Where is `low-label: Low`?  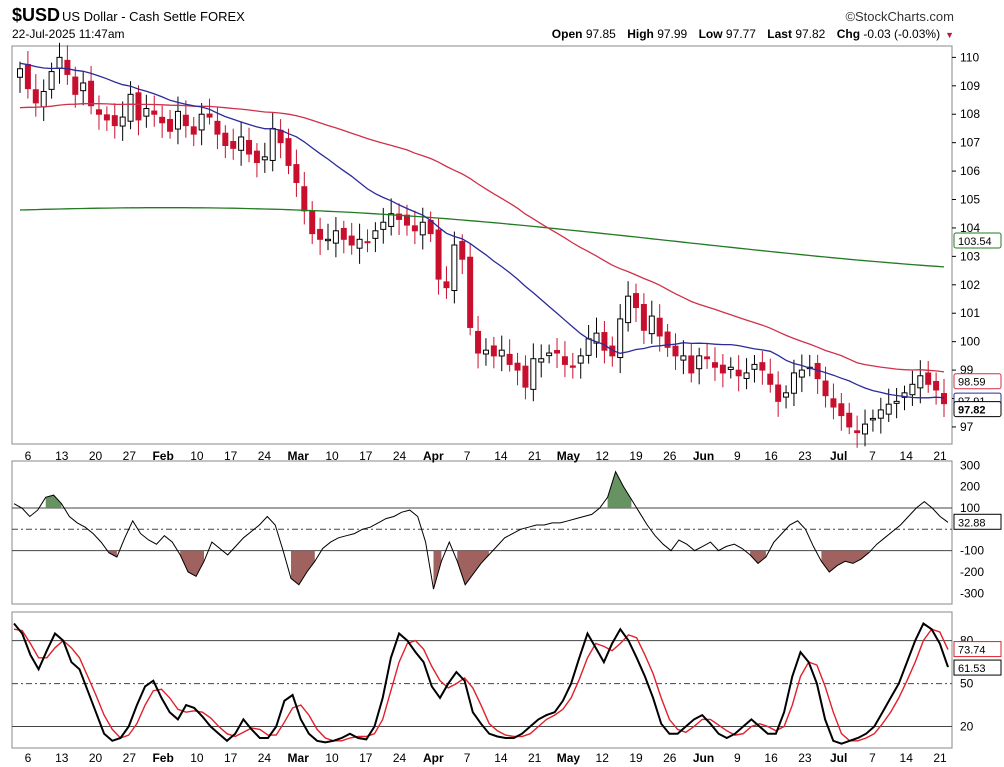 low-label: Low is located at coordinates (710, 34).